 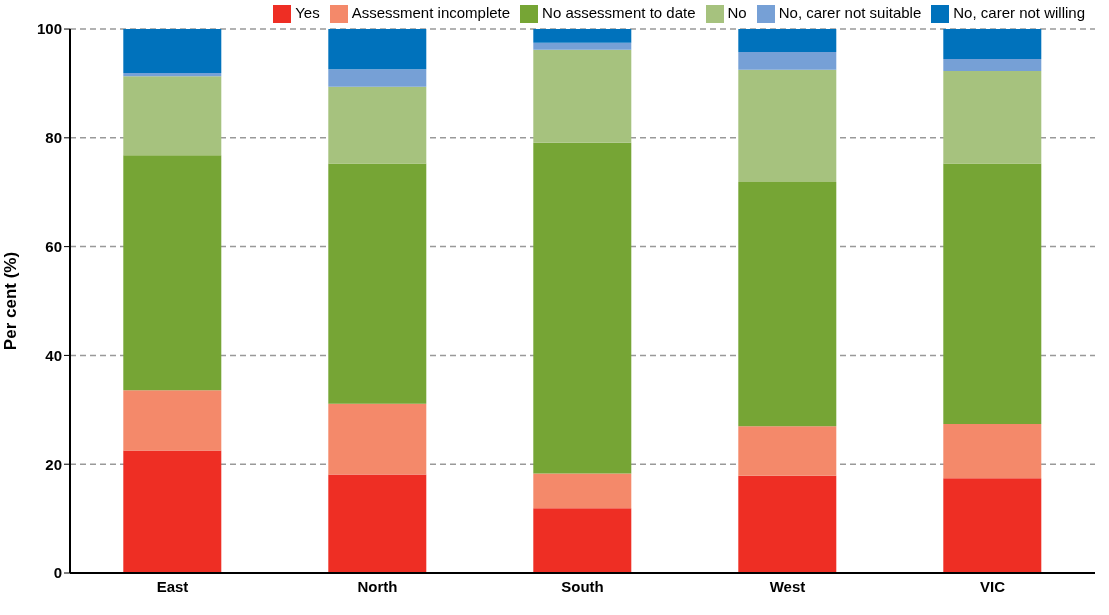 I want to click on y-tick-label: 80, so click(x=53, y=138).